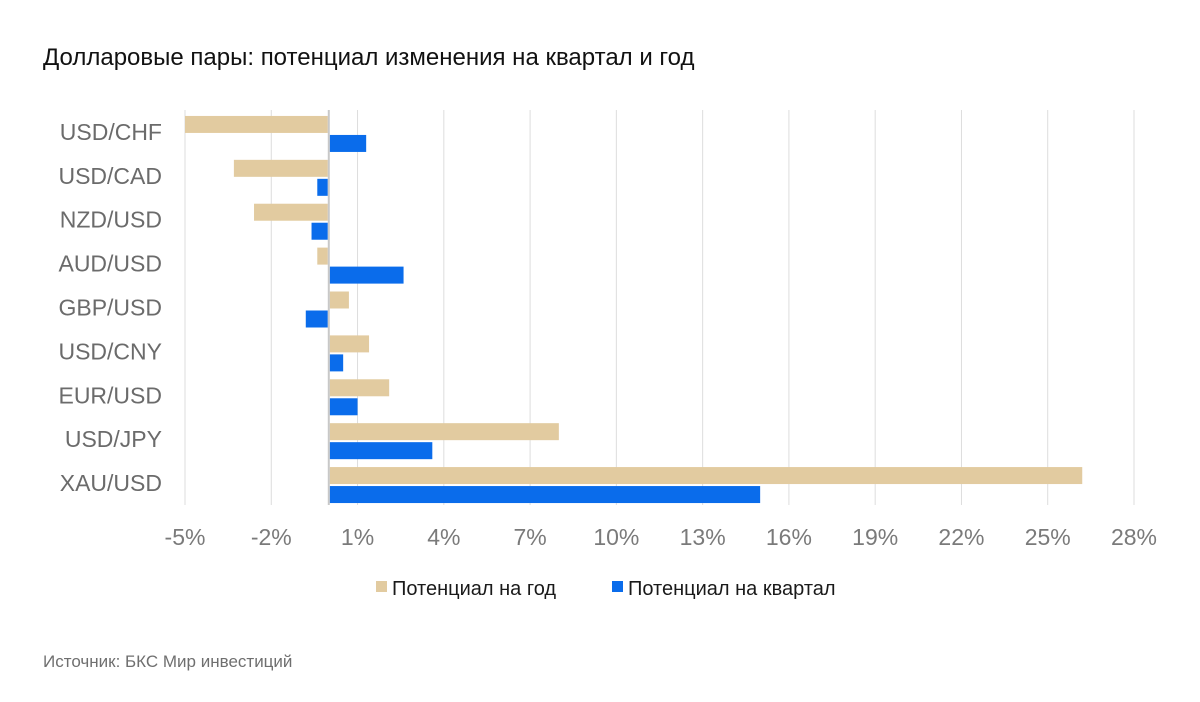  What do you see at coordinates (732, 589) in the screenshot?
I see `legend-label-quarter: Потенциал на квартал` at bounding box center [732, 589].